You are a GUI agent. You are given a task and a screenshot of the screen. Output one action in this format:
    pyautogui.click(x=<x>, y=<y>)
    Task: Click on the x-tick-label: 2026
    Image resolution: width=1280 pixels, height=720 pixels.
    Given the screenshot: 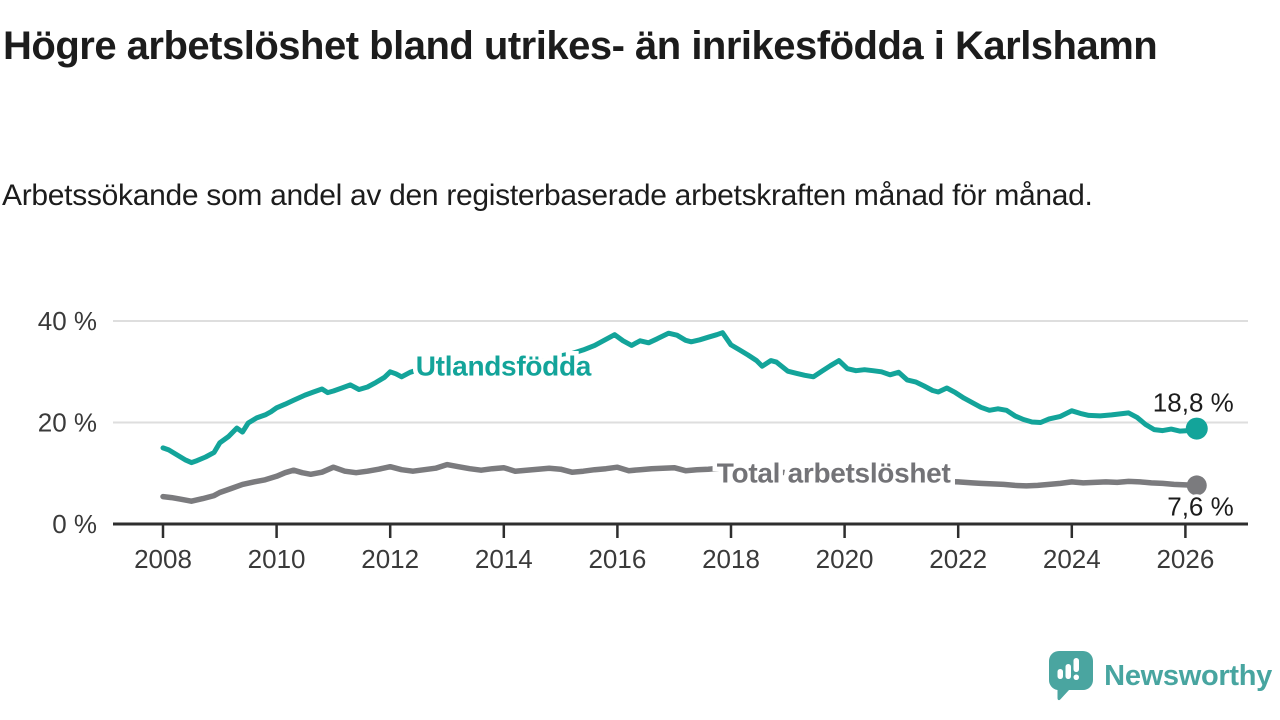 What is the action you would take?
    pyautogui.click(x=1185, y=559)
    